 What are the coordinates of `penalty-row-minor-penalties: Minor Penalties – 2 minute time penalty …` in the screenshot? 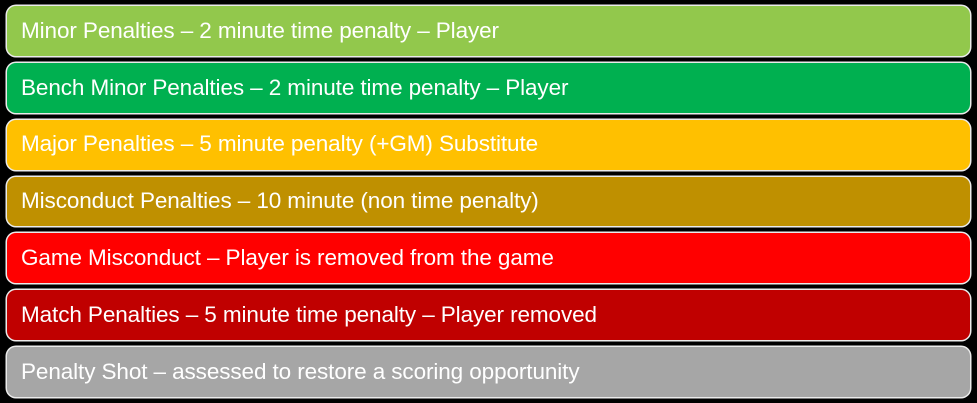 It's located at (488, 31).